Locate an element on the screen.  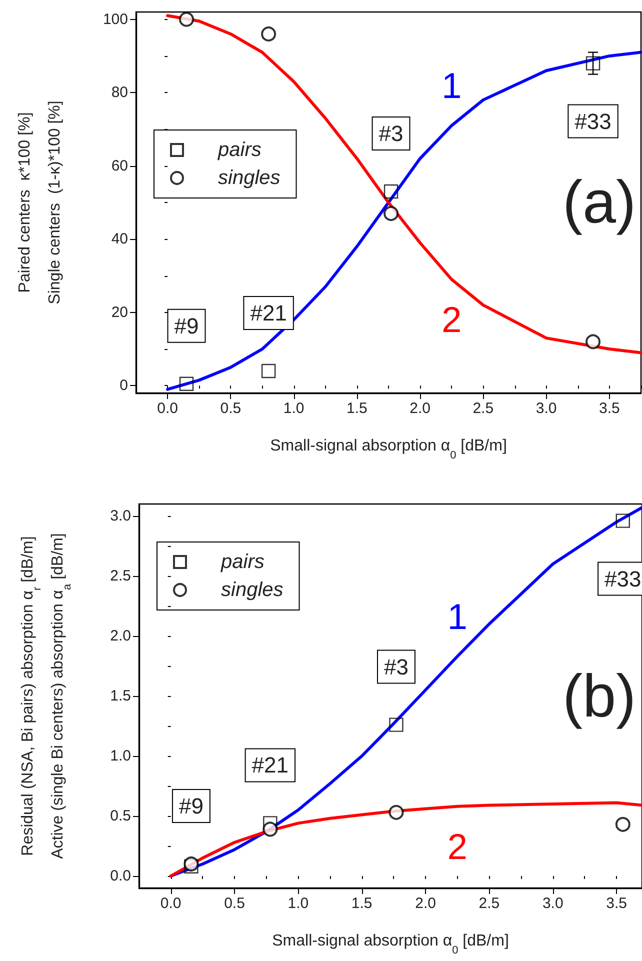
y-tick-label: 100 is located at coordinates (115, 19).